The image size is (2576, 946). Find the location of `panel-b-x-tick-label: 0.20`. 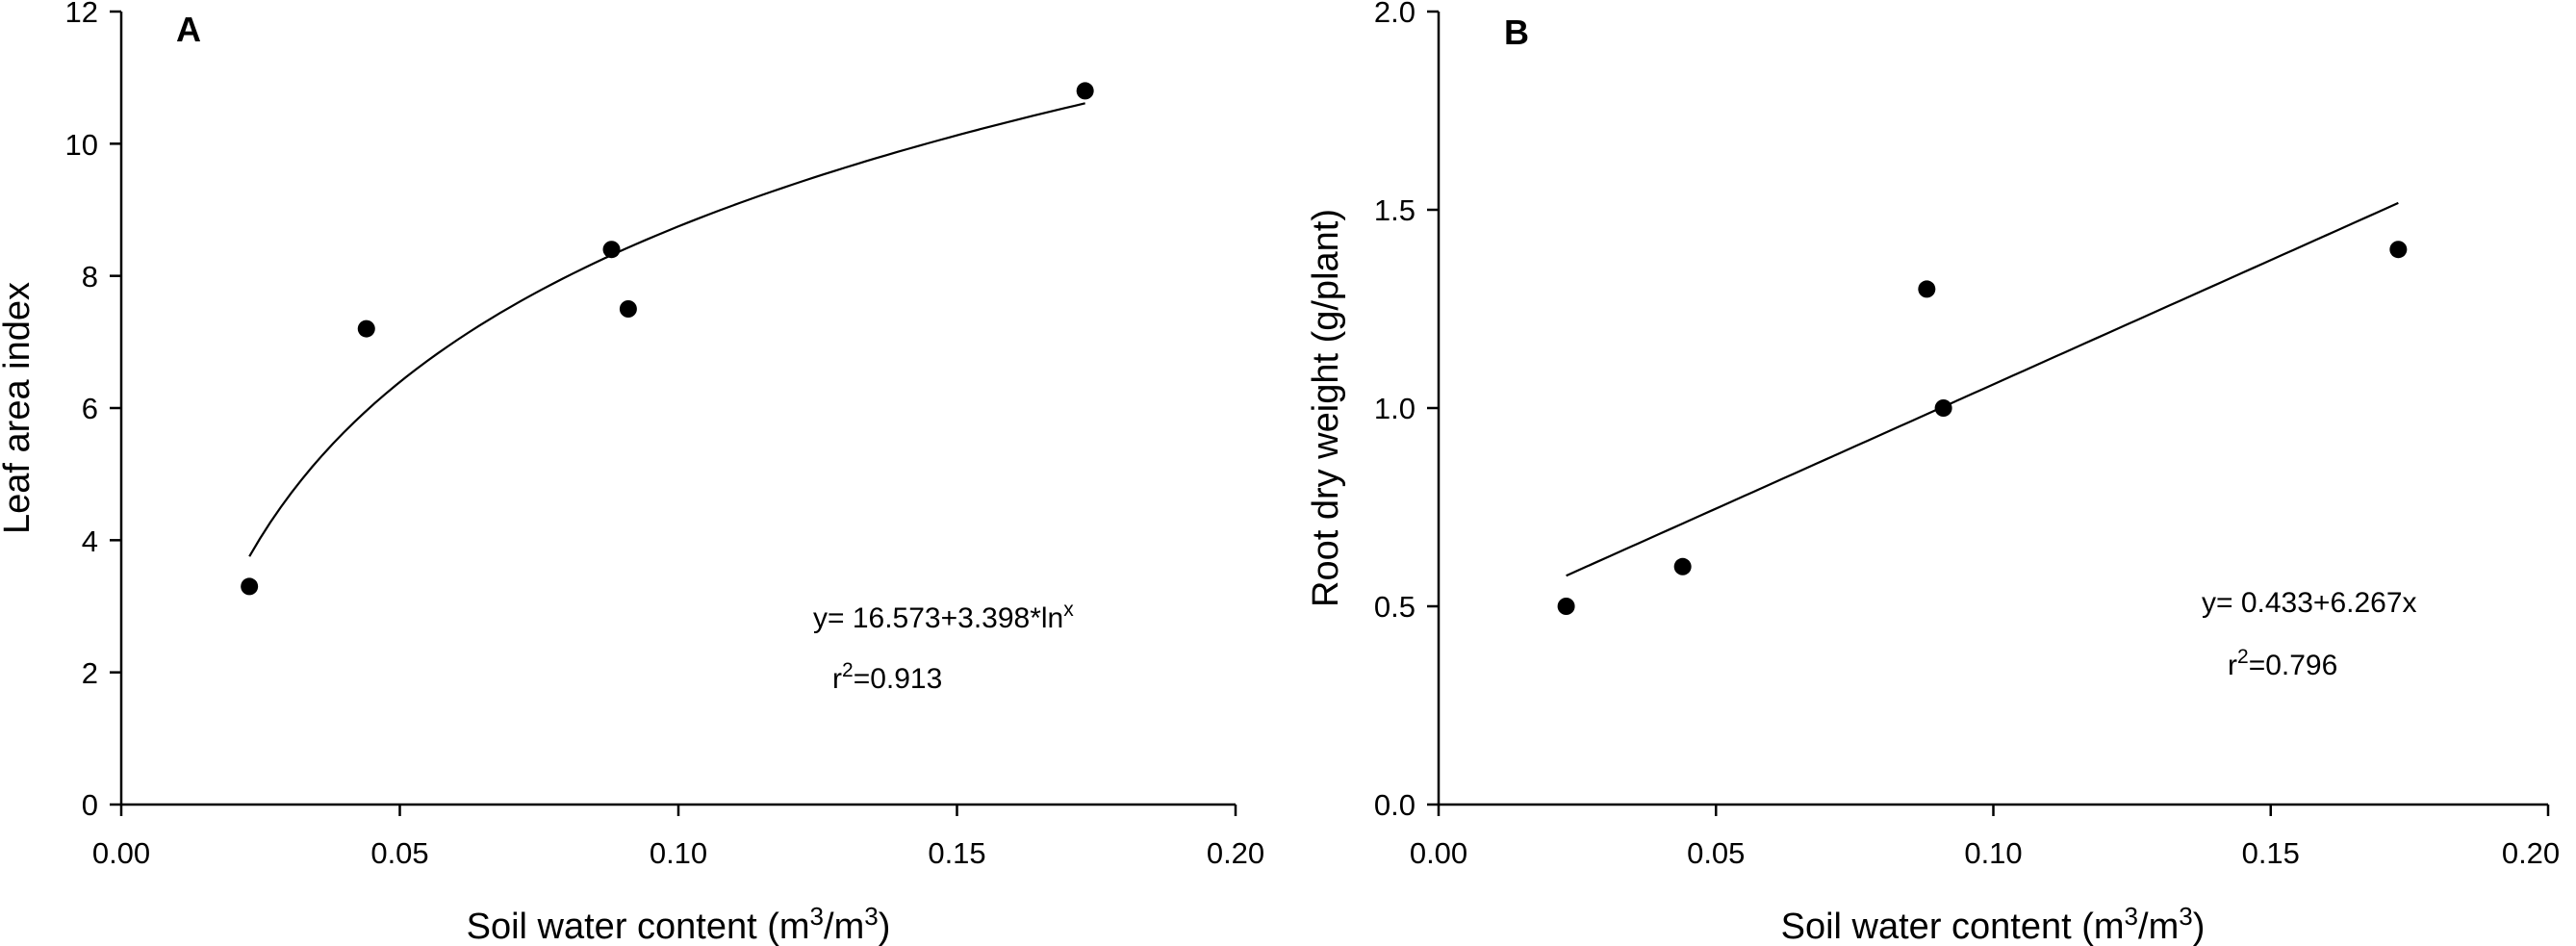

panel-b-x-tick-label: 0.20 is located at coordinates (2531, 853).